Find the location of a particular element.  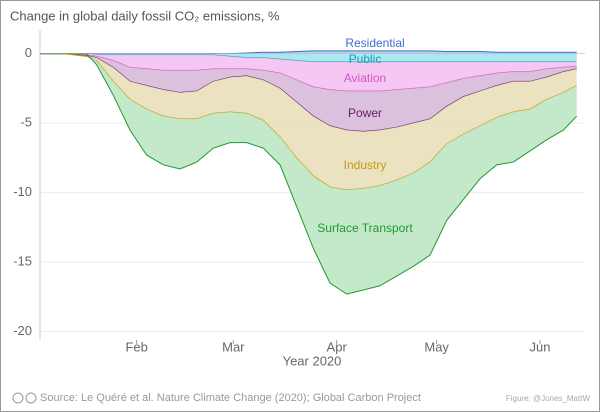

x-tick-label: Feb is located at coordinates (136, 346).